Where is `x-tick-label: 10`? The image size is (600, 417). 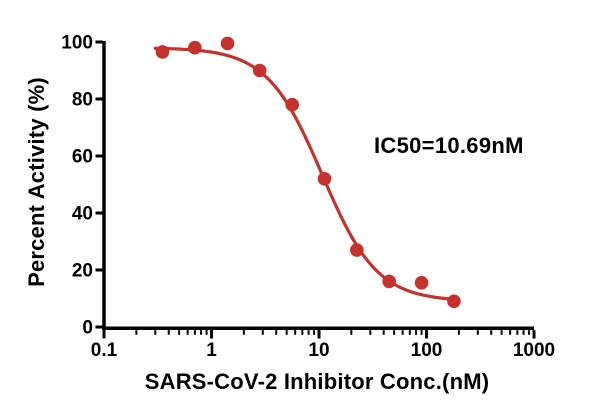 x-tick-label: 10 is located at coordinates (318, 350).